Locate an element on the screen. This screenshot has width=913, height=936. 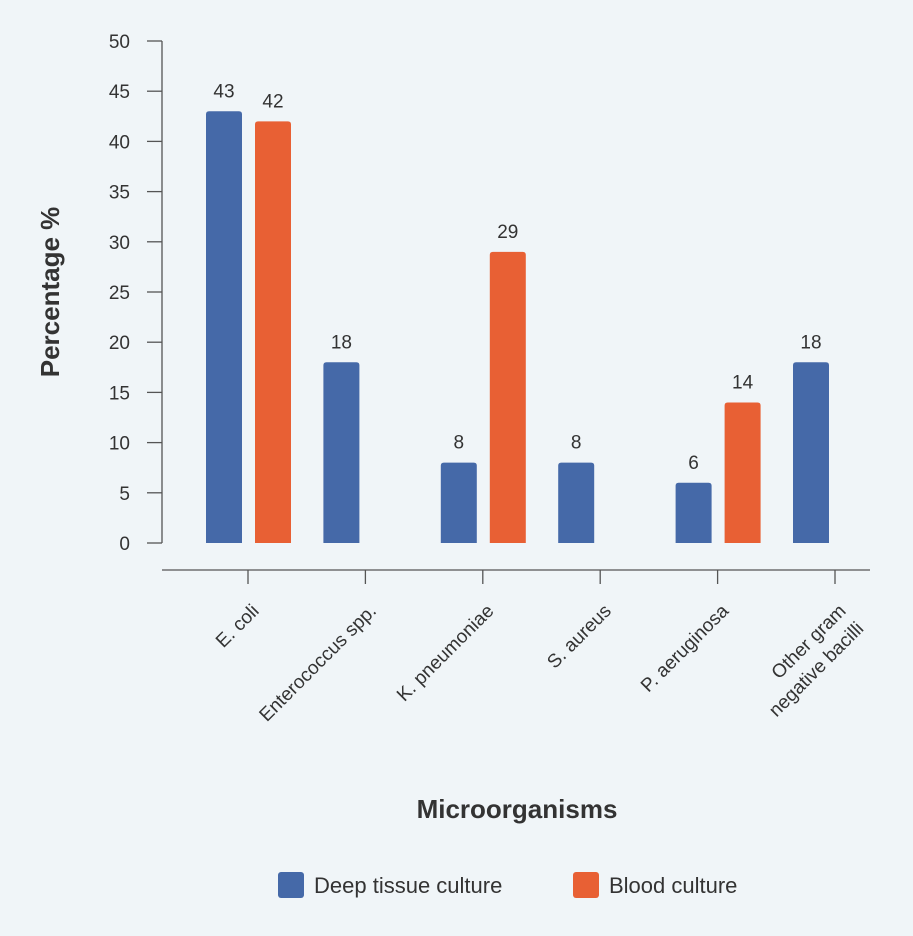
x-axis-title: Microorganisms is located at coordinates (517, 809).